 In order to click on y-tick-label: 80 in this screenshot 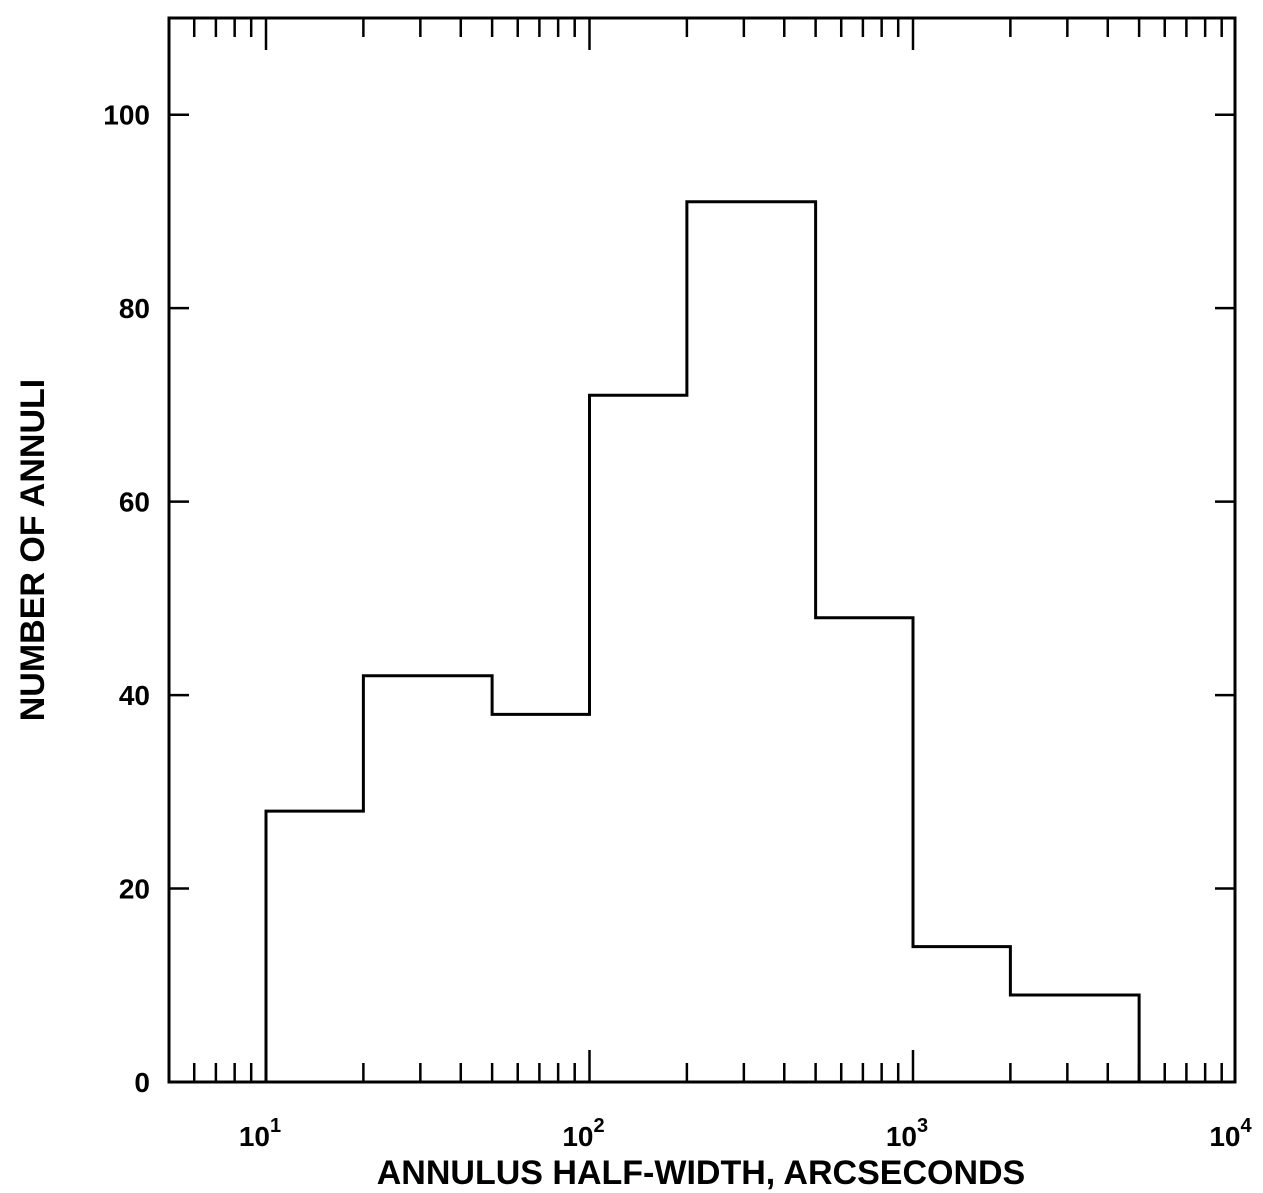, I will do `click(134, 308)`.